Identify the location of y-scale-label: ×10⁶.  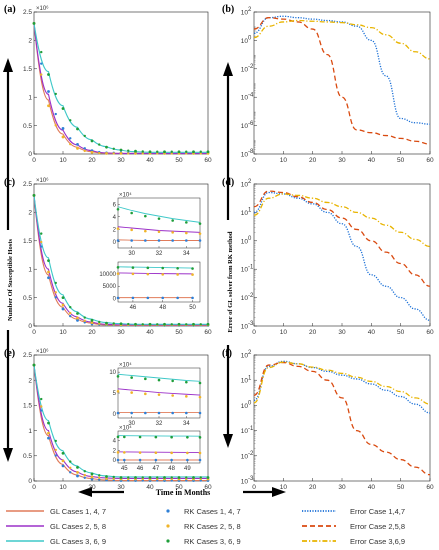
(42, 351).